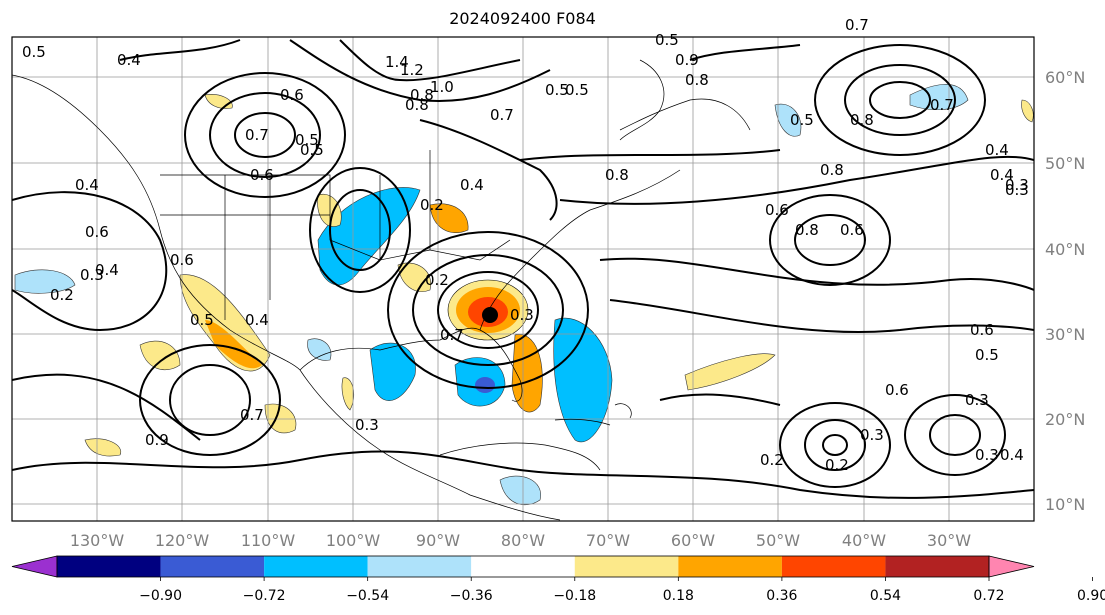 This screenshot has width=1105, height=615. I want to click on colorbar-tick-label: 0.54, so click(885, 596).